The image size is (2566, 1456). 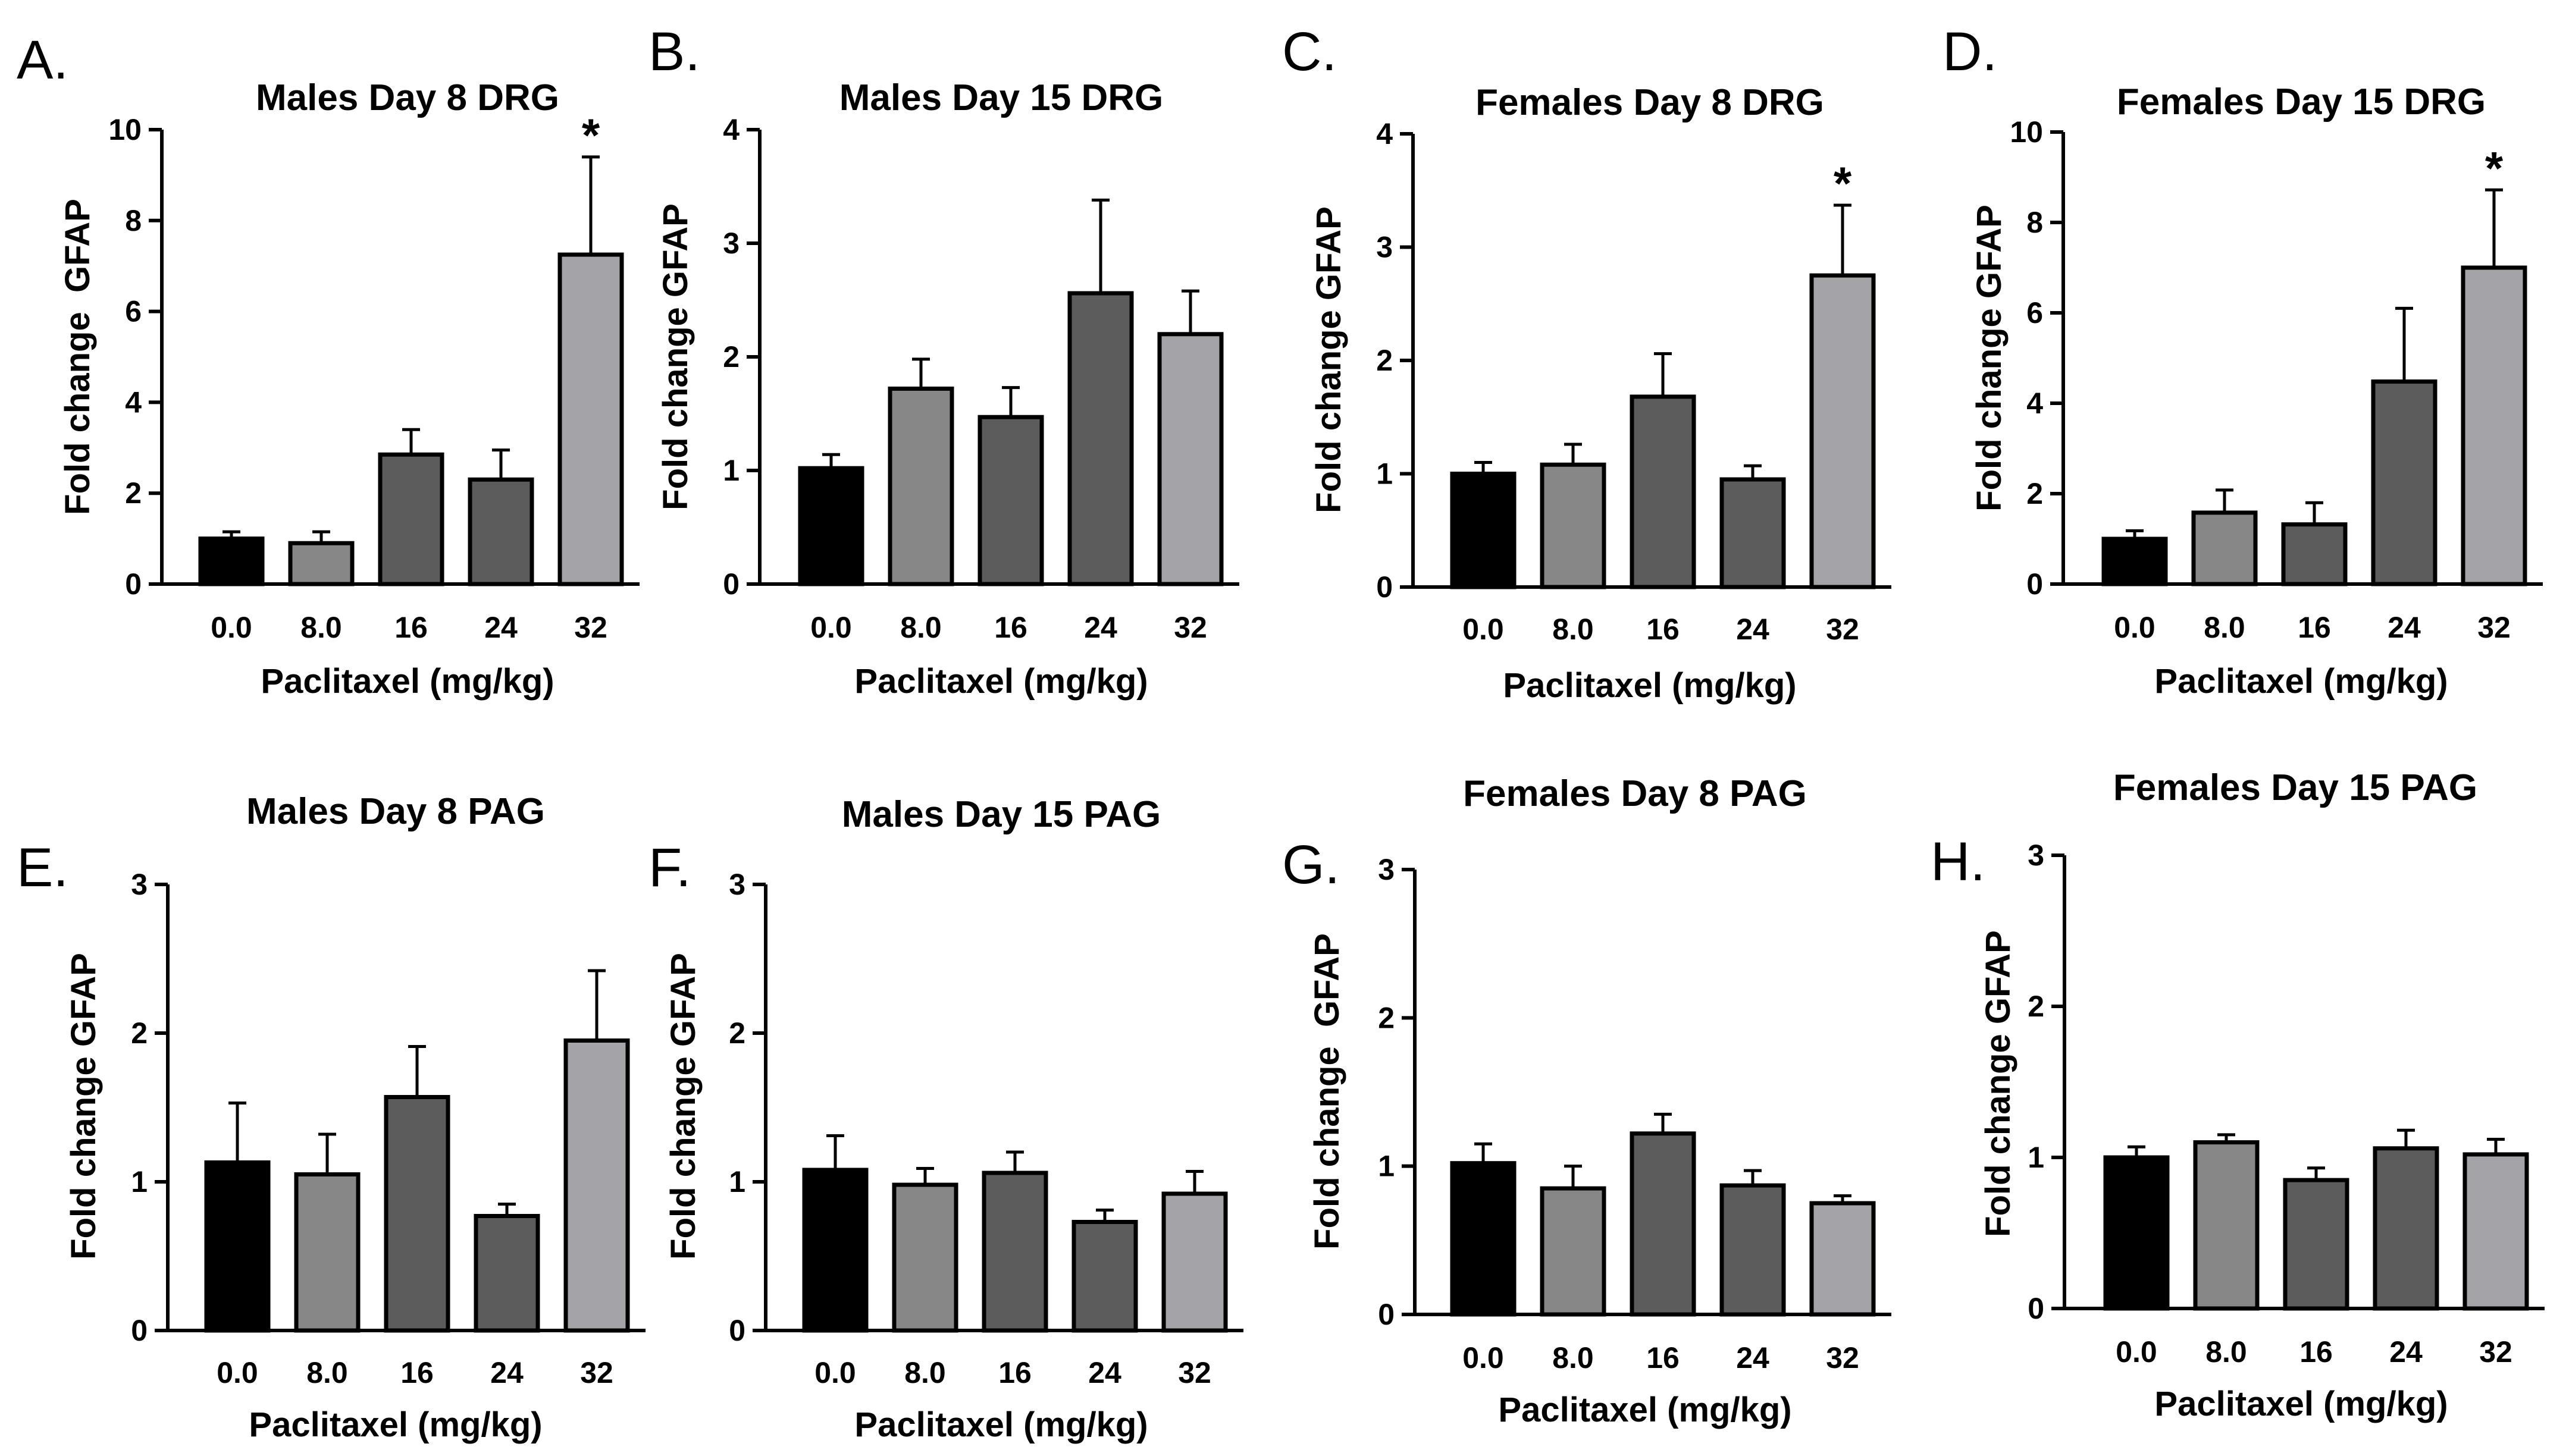 What do you see at coordinates (2295, 788) in the screenshot?
I see `chart-title: Females Day 15 PAG` at bounding box center [2295, 788].